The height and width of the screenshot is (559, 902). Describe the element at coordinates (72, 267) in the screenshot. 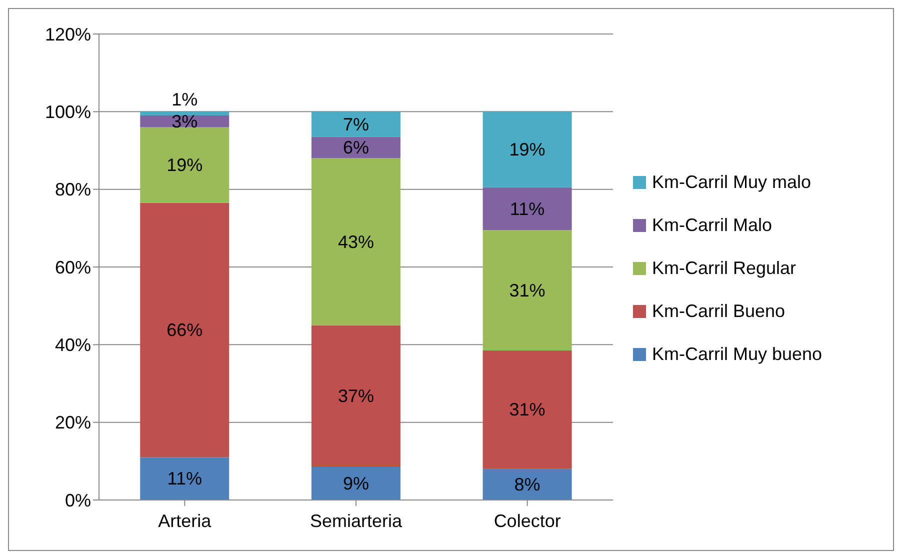

I see `y-tick-label: 60%` at that location.